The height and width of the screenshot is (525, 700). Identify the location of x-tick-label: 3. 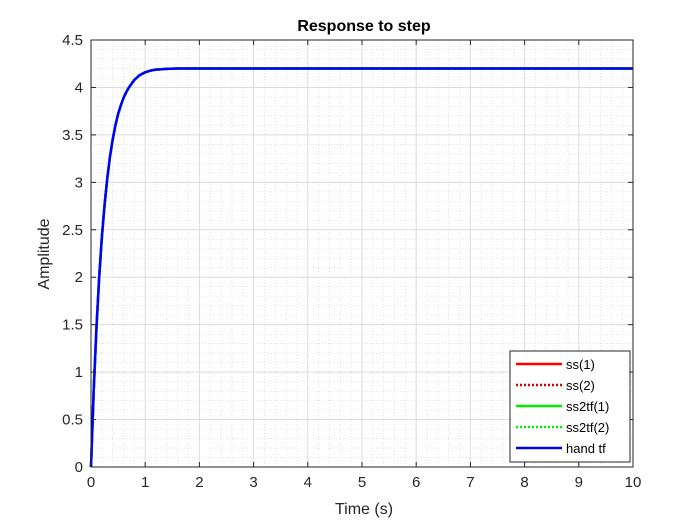
(253, 482).